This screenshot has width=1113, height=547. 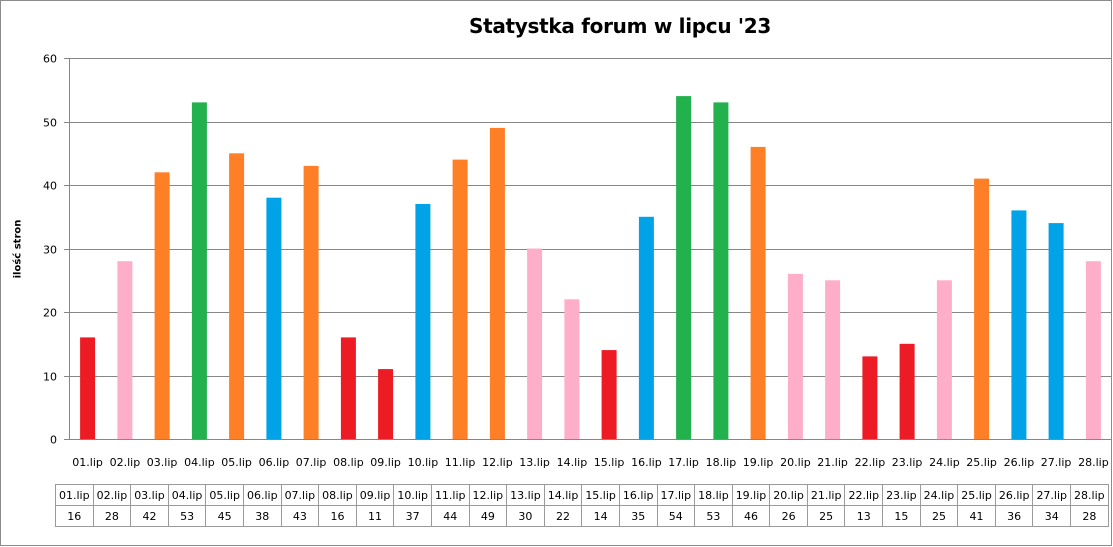 I want to click on x-tick-label: 04.lip, so click(x=199, y=462).